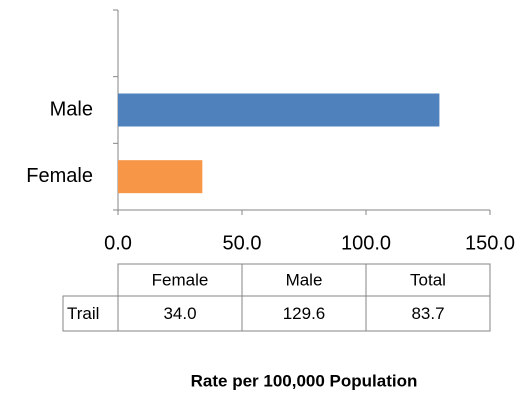 The height and width of the screenshot is (403, 532). I want to click on table-value: 83.7, so click(427, 313).